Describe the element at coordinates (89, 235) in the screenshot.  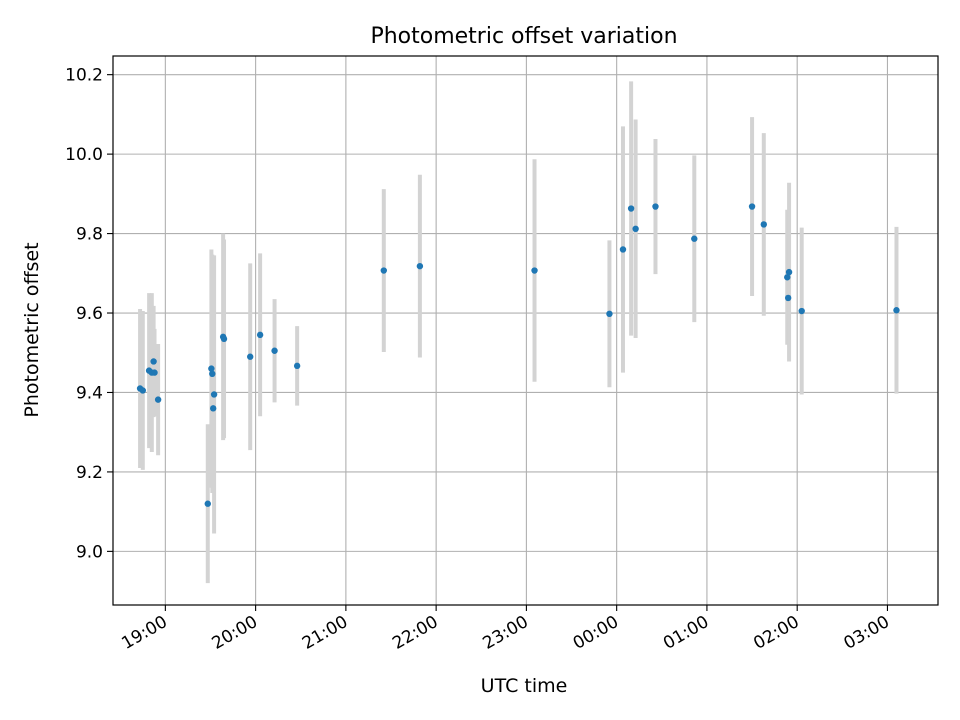
I see `y-tick-label: 9.8` at that location.